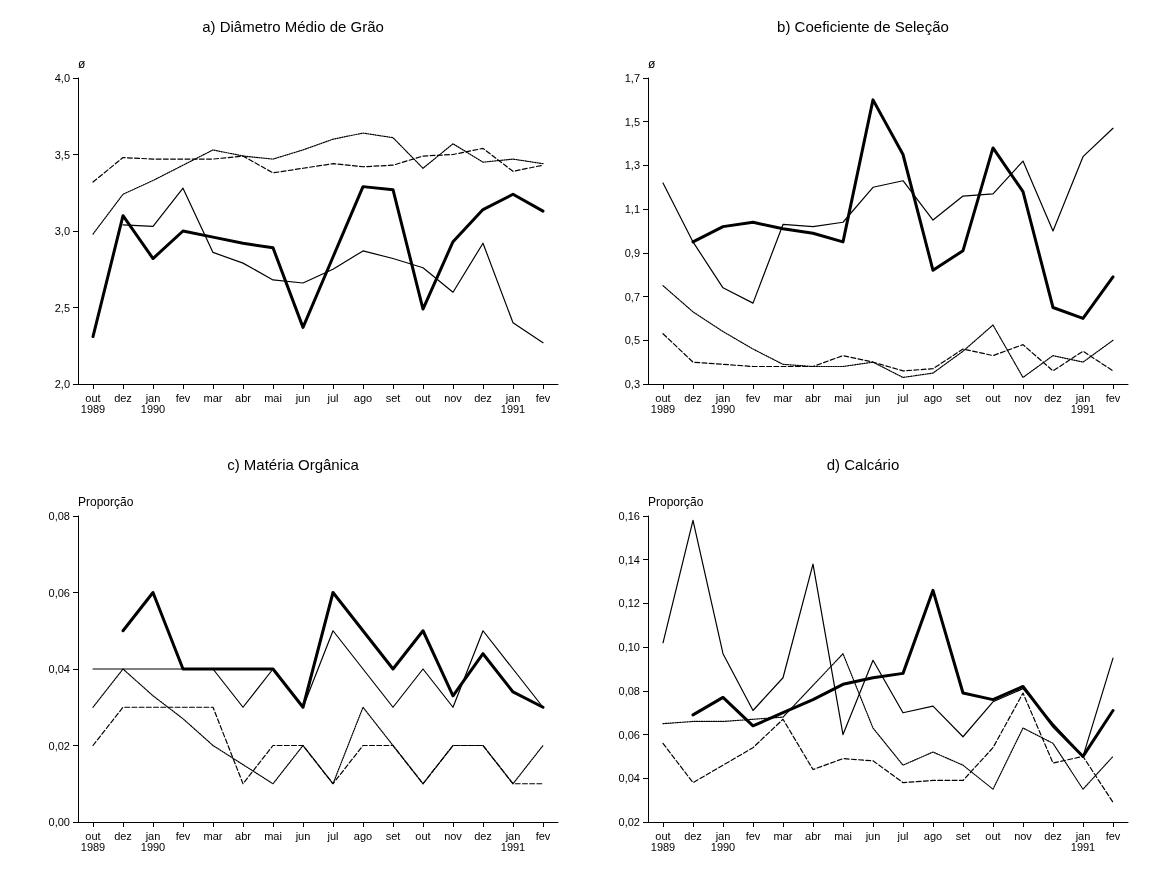  Describe the element at coordinates (629, 647) in the screenshot. I see `y-tick-label: 0,10` at that location.